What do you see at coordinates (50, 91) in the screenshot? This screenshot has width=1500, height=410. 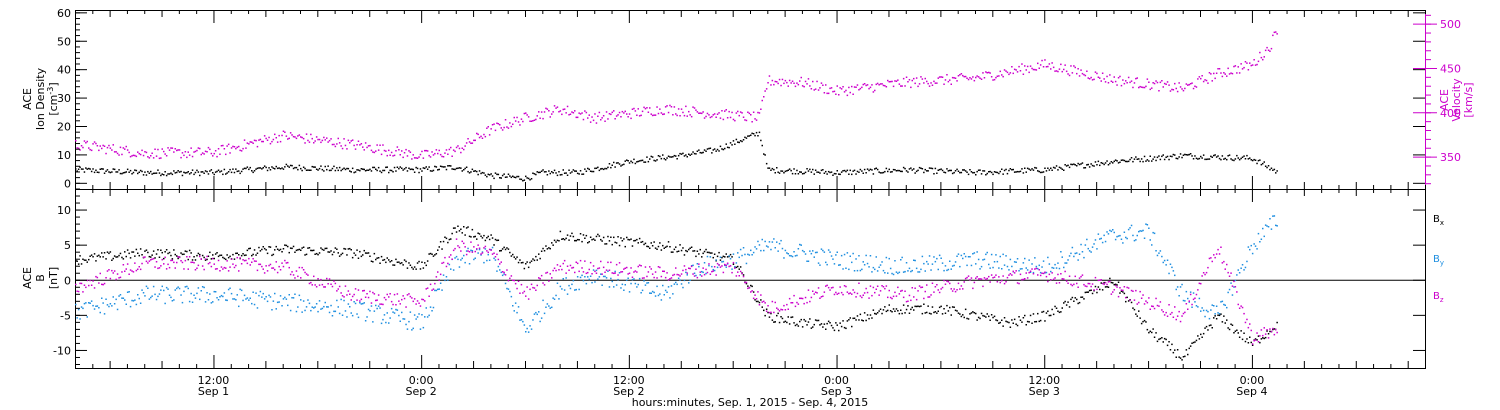 I see `density-unit-exponent: -3` at bounding box center [50, 91].